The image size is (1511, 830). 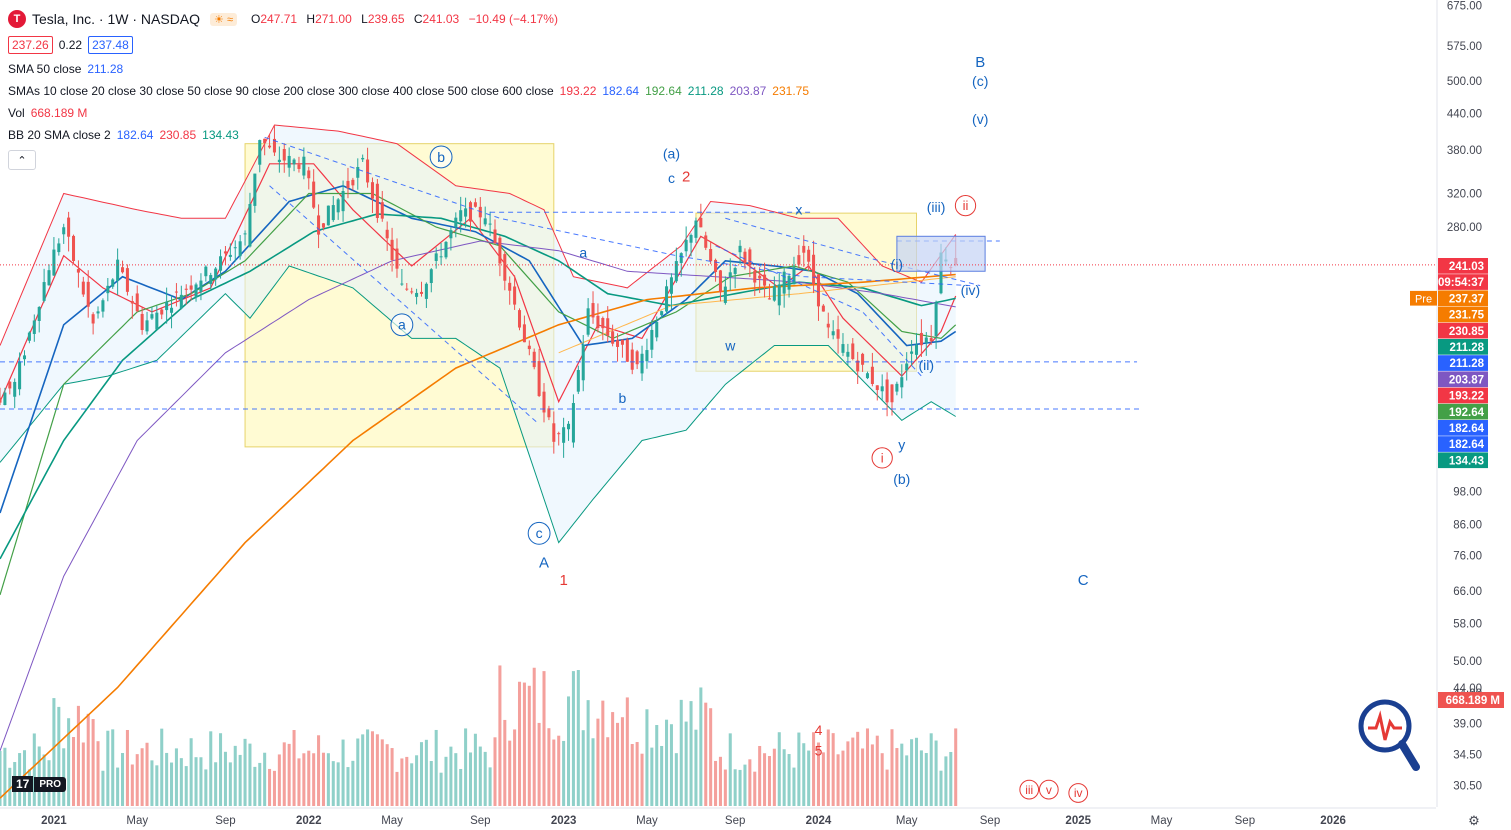 I want to click on indicator-label: BB 20 SMA close 2, so click(x=59, y=135).